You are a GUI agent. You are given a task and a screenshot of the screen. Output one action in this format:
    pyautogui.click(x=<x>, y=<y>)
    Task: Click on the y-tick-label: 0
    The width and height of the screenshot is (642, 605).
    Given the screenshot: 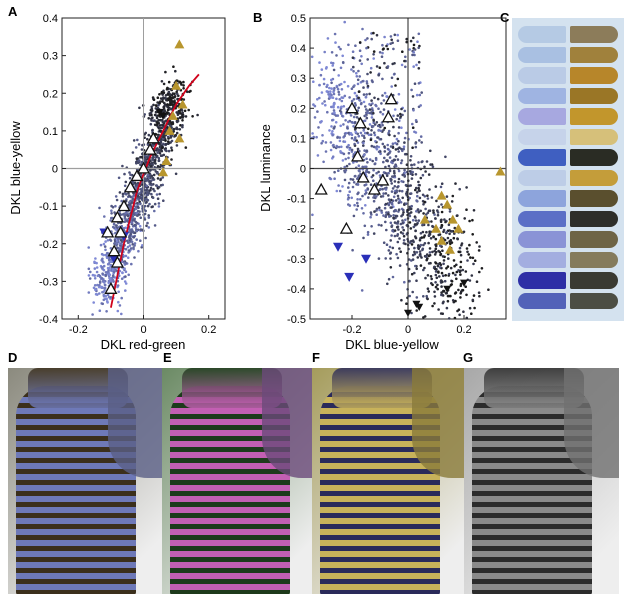 What is the action you would take?
    pyautogui.click(x=55, y=170)
    